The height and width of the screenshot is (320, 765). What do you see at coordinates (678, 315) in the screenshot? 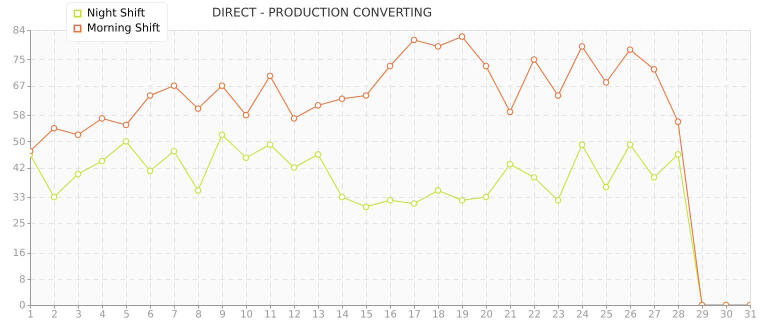
I see `x-tick-label: 28` at bounding box center [678, 315].